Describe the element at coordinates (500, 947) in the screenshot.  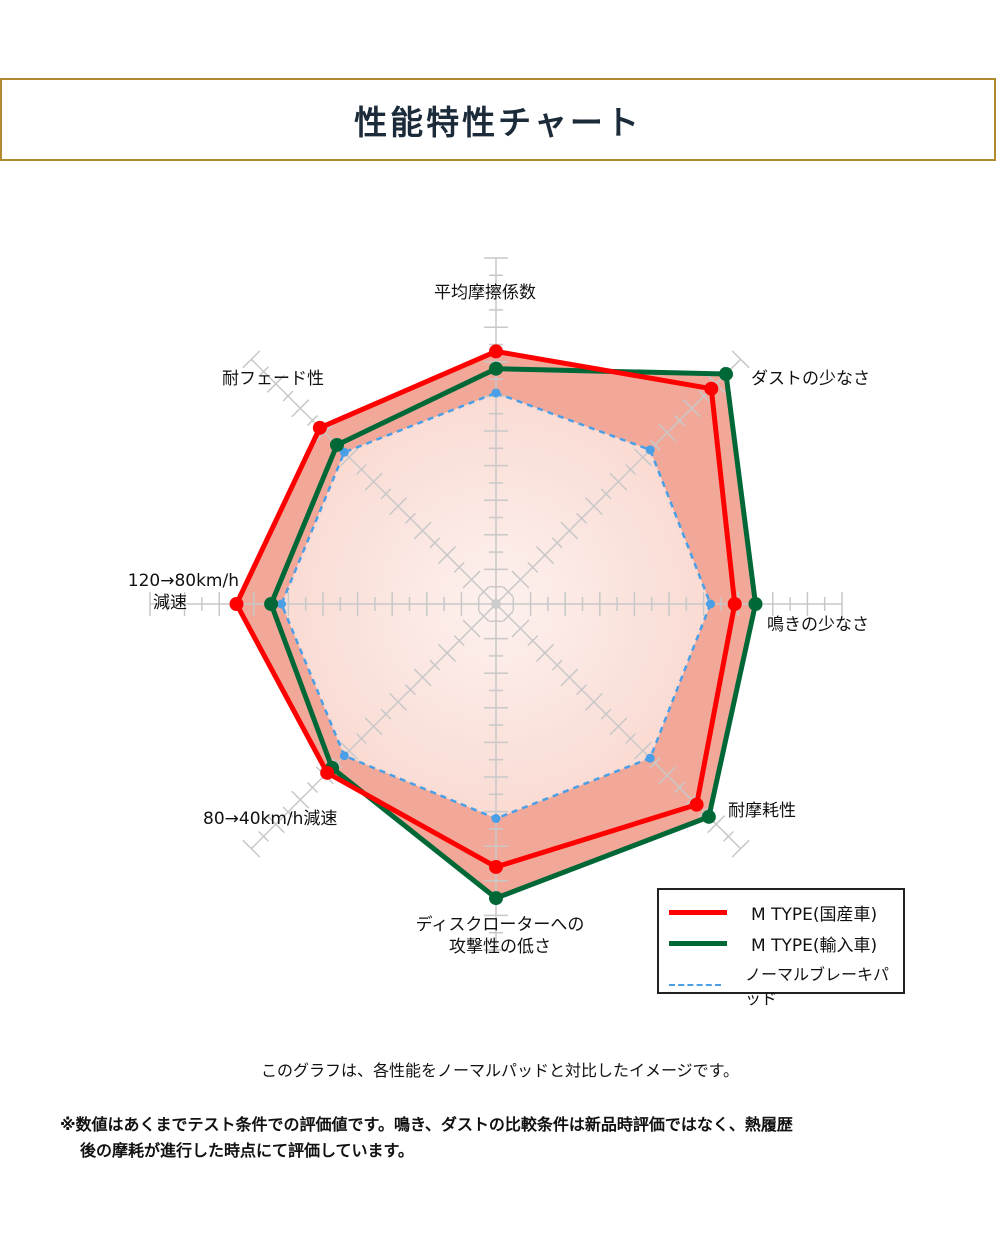
I see `axis-label-rotor-attack-line2: 攻撃性の低さ` at that location.